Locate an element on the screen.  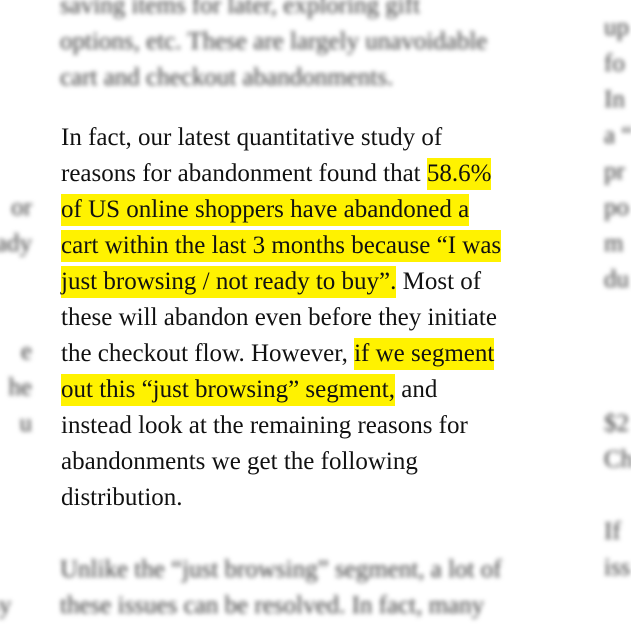
blurred-text-line: cart and checkout abandonments. is located at coordinates (227, 77).